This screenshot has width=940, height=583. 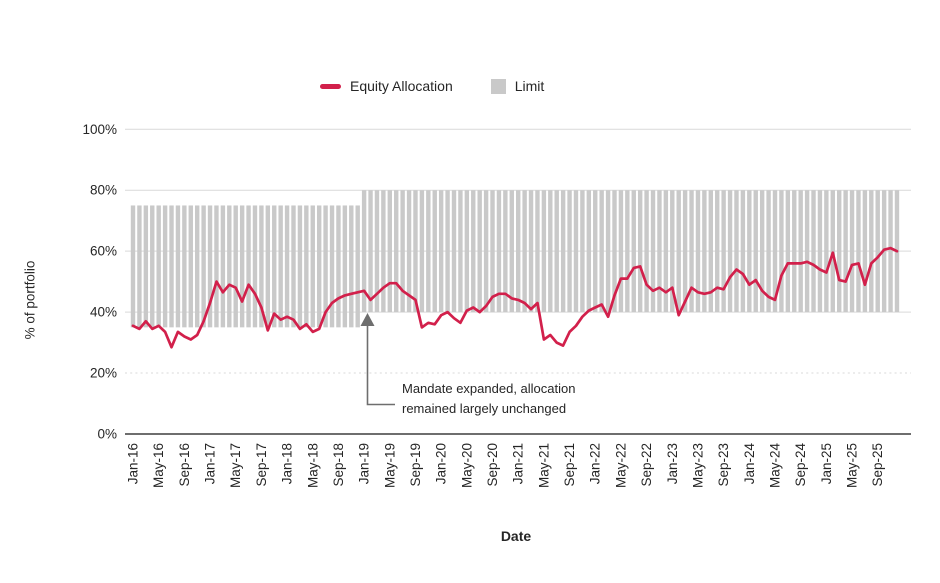 I want to click on x-tick-label: May-20, so click(x=466, y=465).